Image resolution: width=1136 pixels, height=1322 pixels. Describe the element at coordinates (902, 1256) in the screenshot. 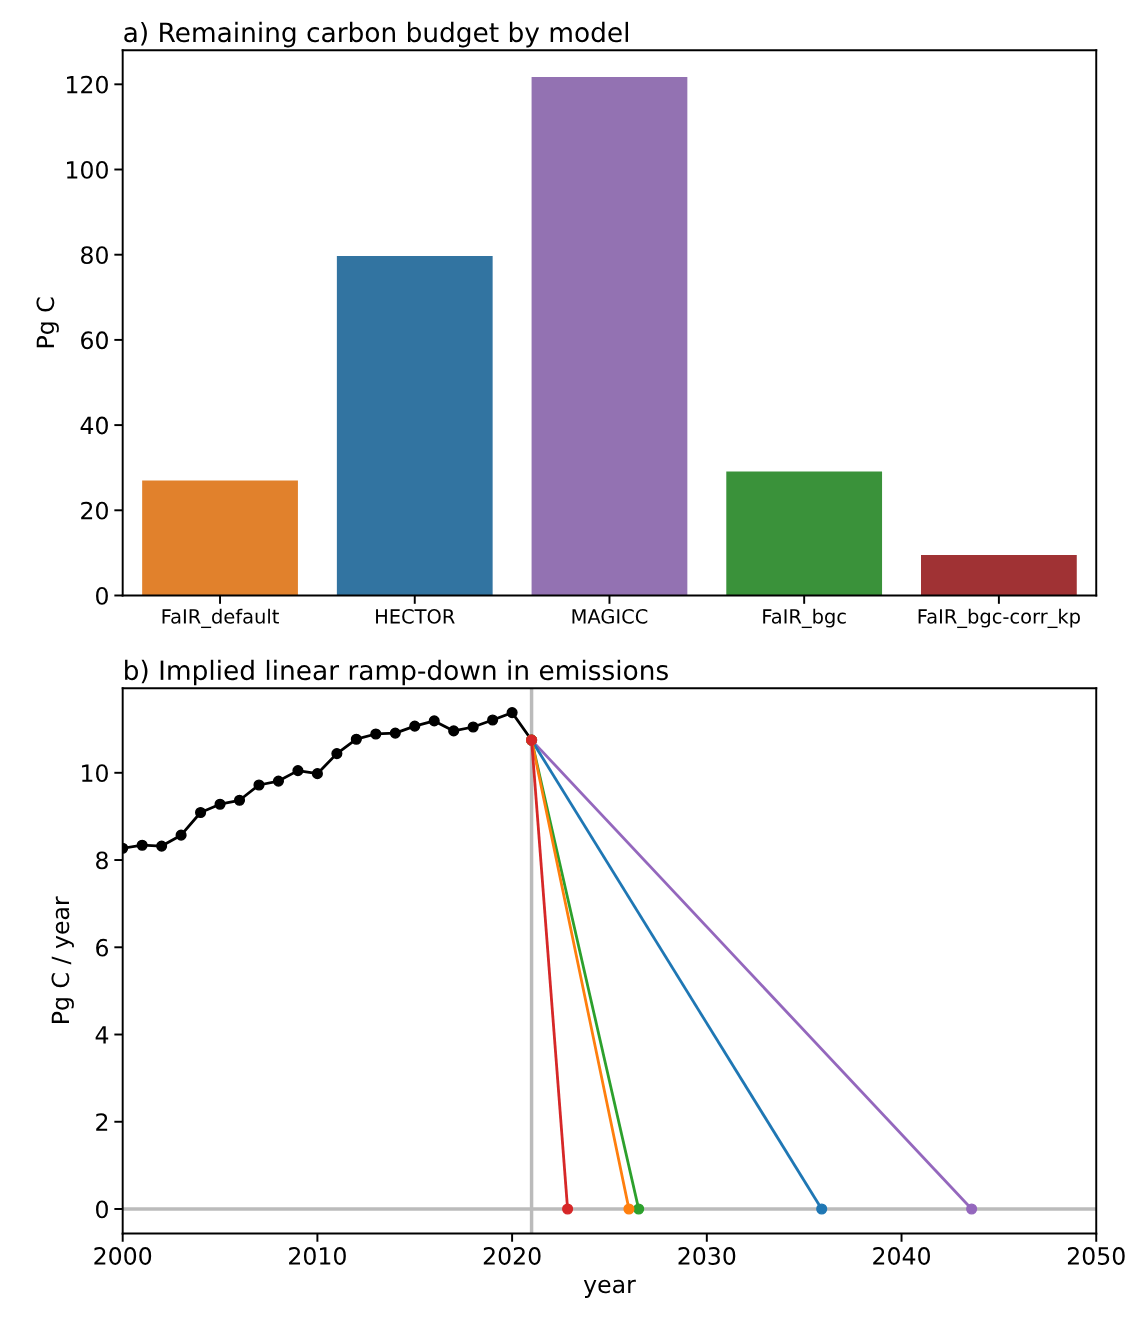

I see `x-tick-label: 2040` at that location.